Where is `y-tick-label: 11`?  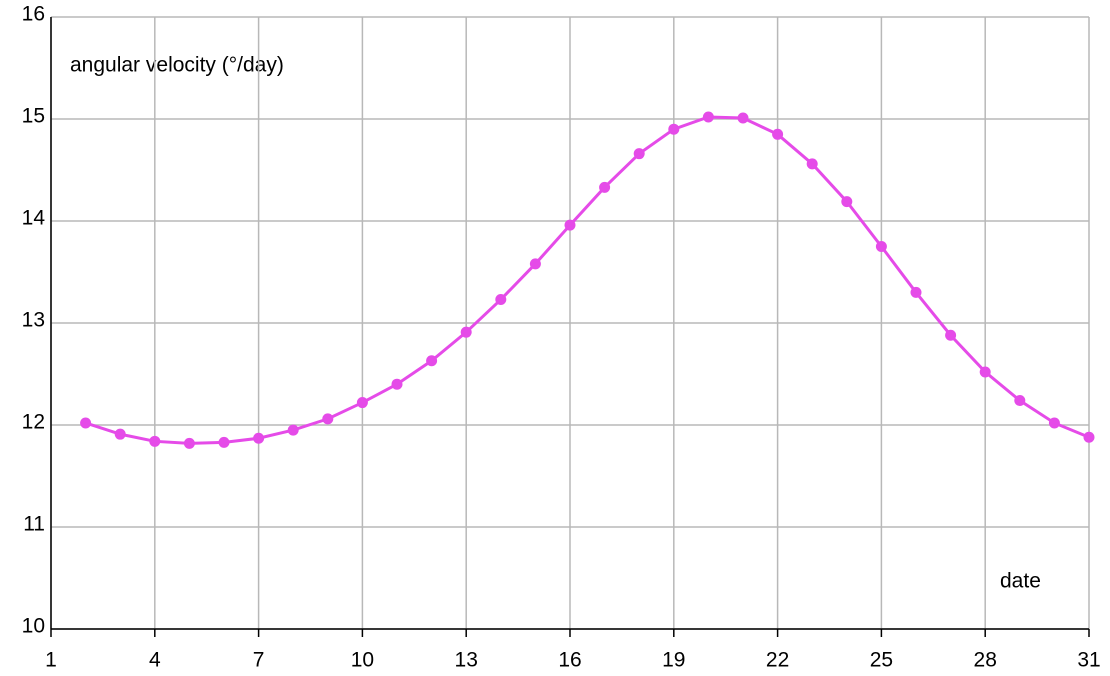 y-tick-label: 11 is located at coordinates (34, 524).